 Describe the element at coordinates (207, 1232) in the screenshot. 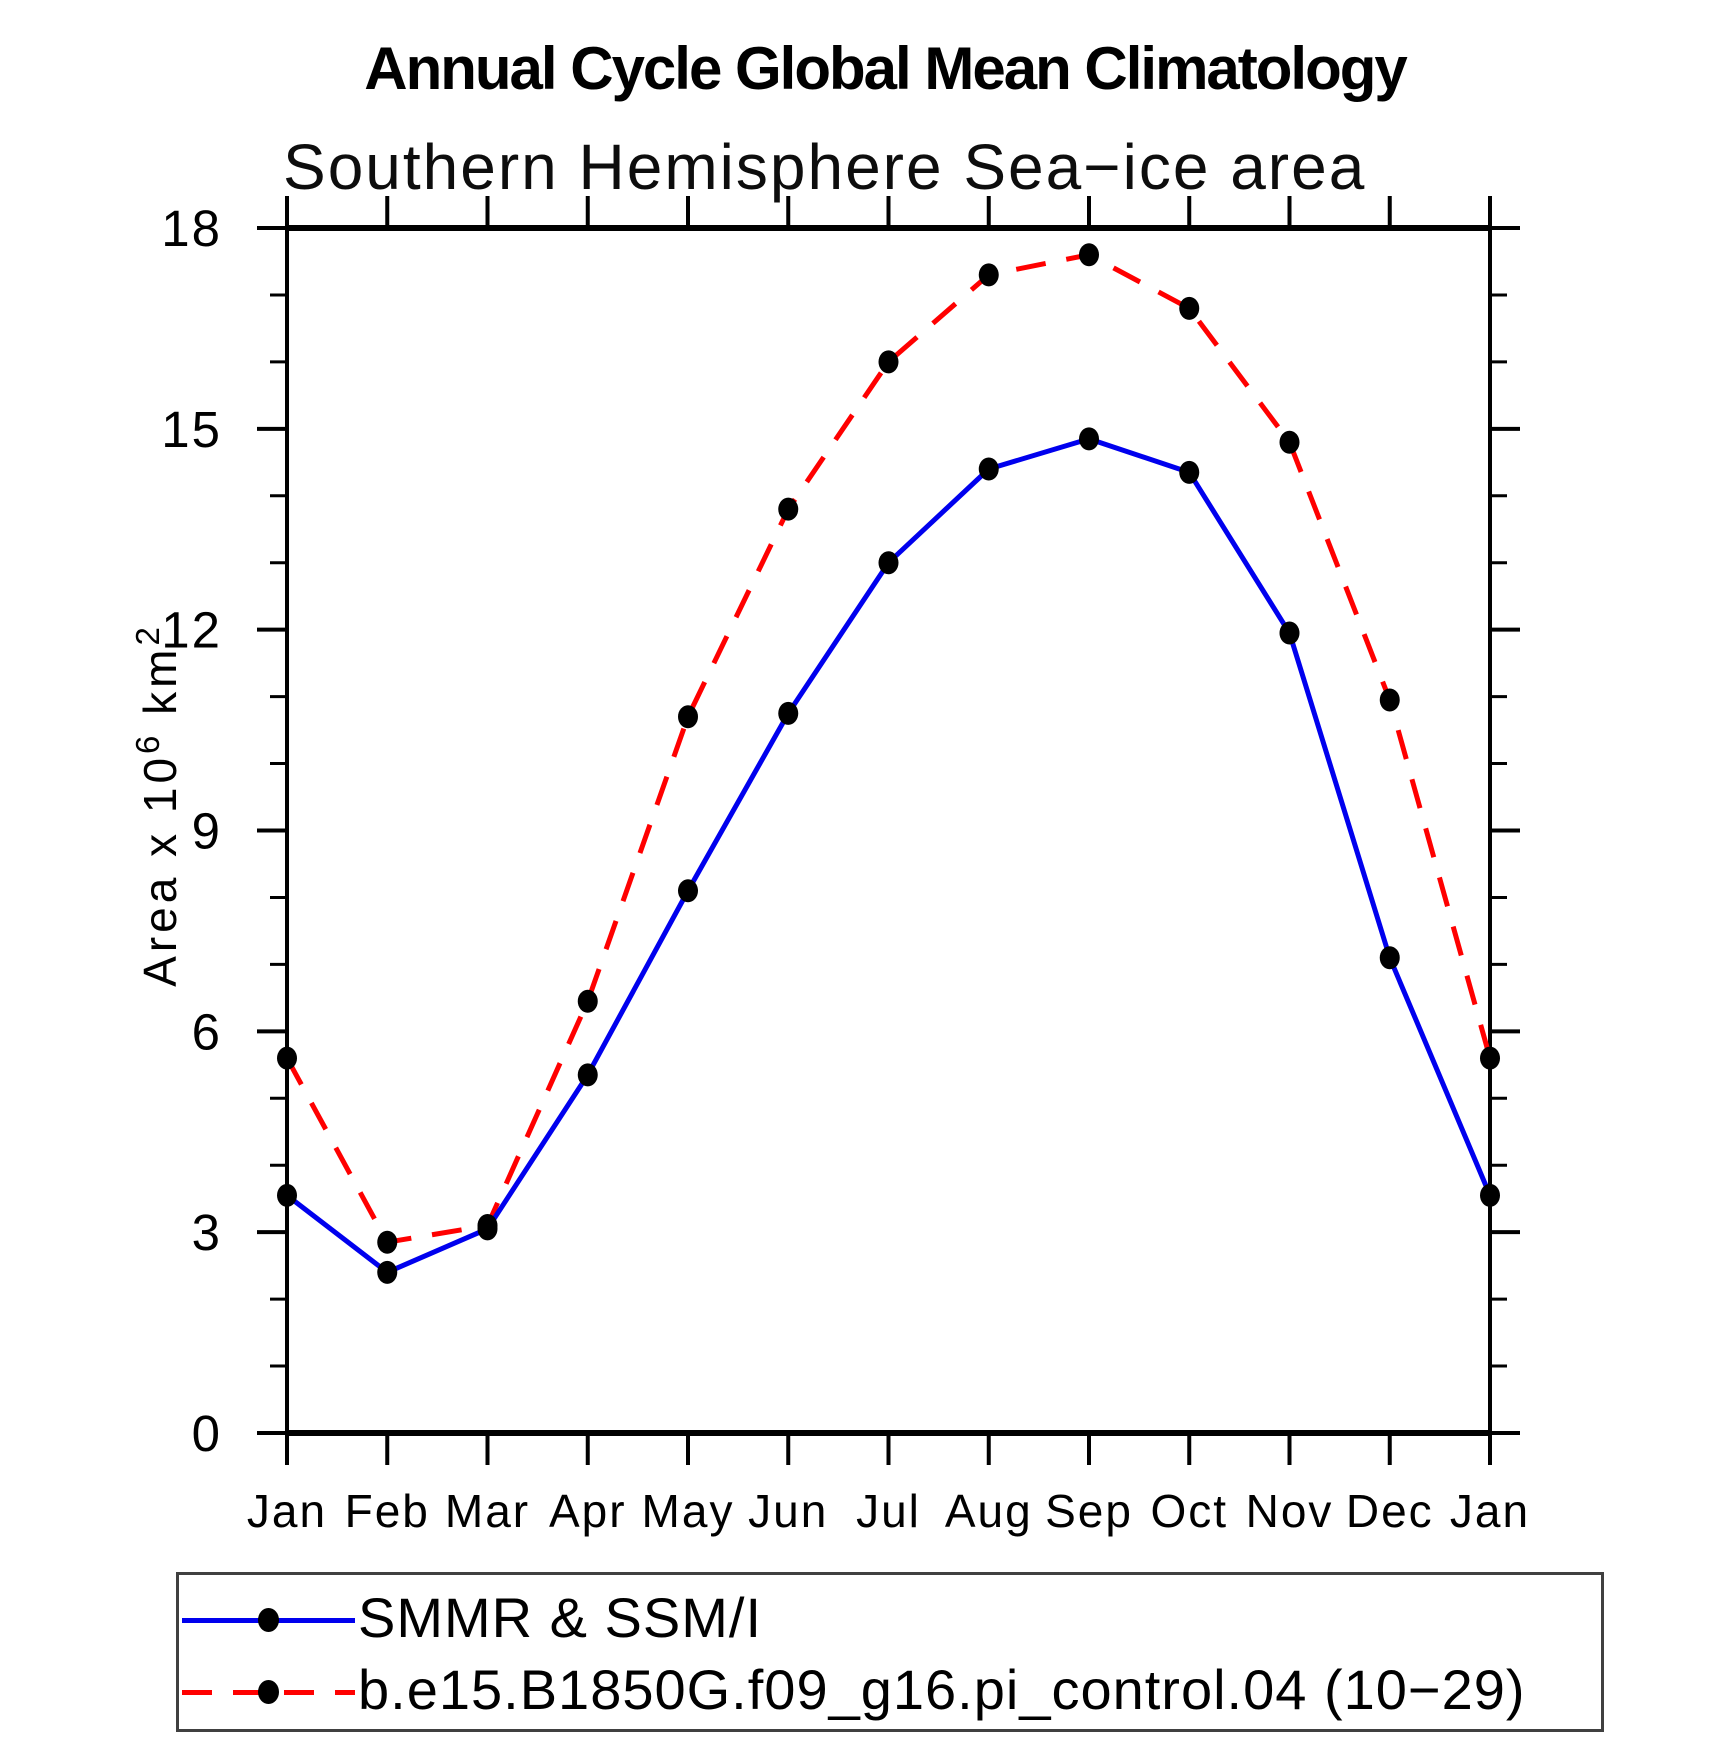

I see `y-tick-label: 3` at that location.